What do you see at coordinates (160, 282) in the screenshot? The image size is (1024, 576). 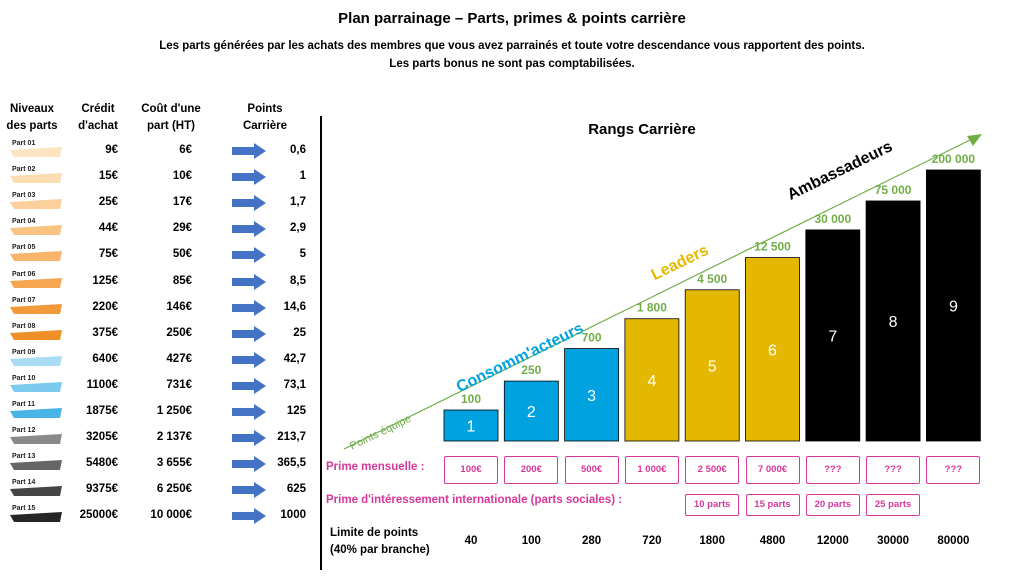 I see `table-row: Part 06 125€ 85€ 8,5` at bounding box center [160, 282].